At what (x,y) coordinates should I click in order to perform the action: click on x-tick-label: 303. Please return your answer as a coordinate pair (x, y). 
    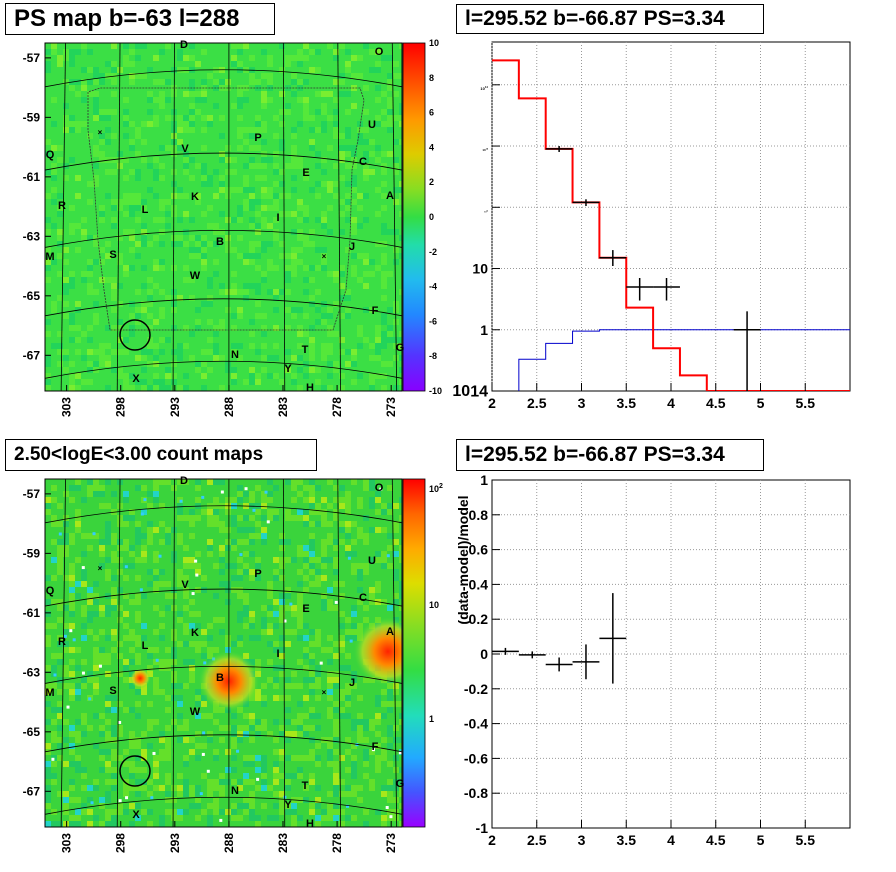
    Looking at the image, I should click on (67, 843).